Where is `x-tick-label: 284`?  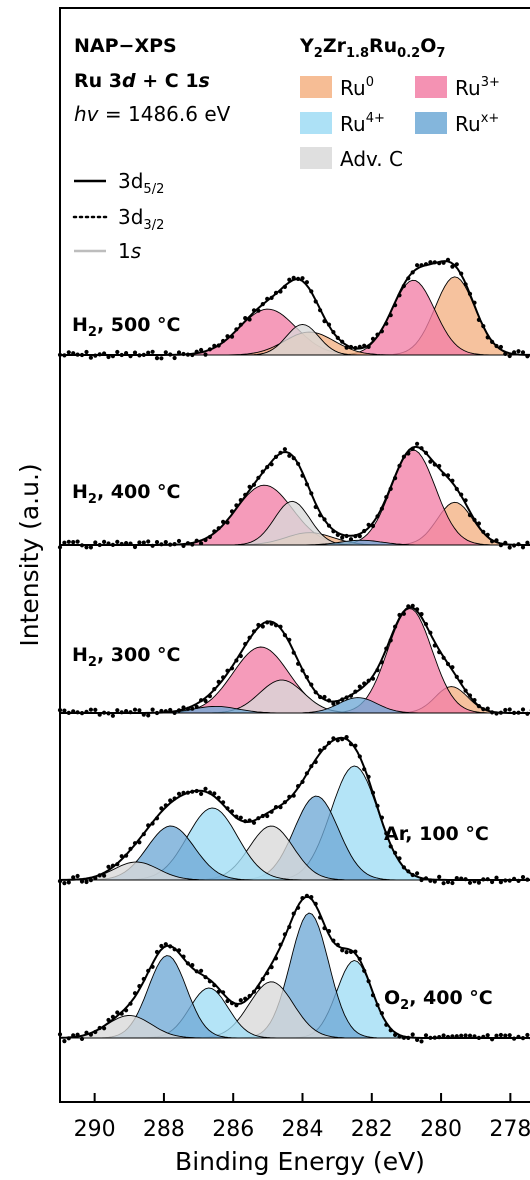
x-tick-label: 284 is located at coordinates (303, 1129).